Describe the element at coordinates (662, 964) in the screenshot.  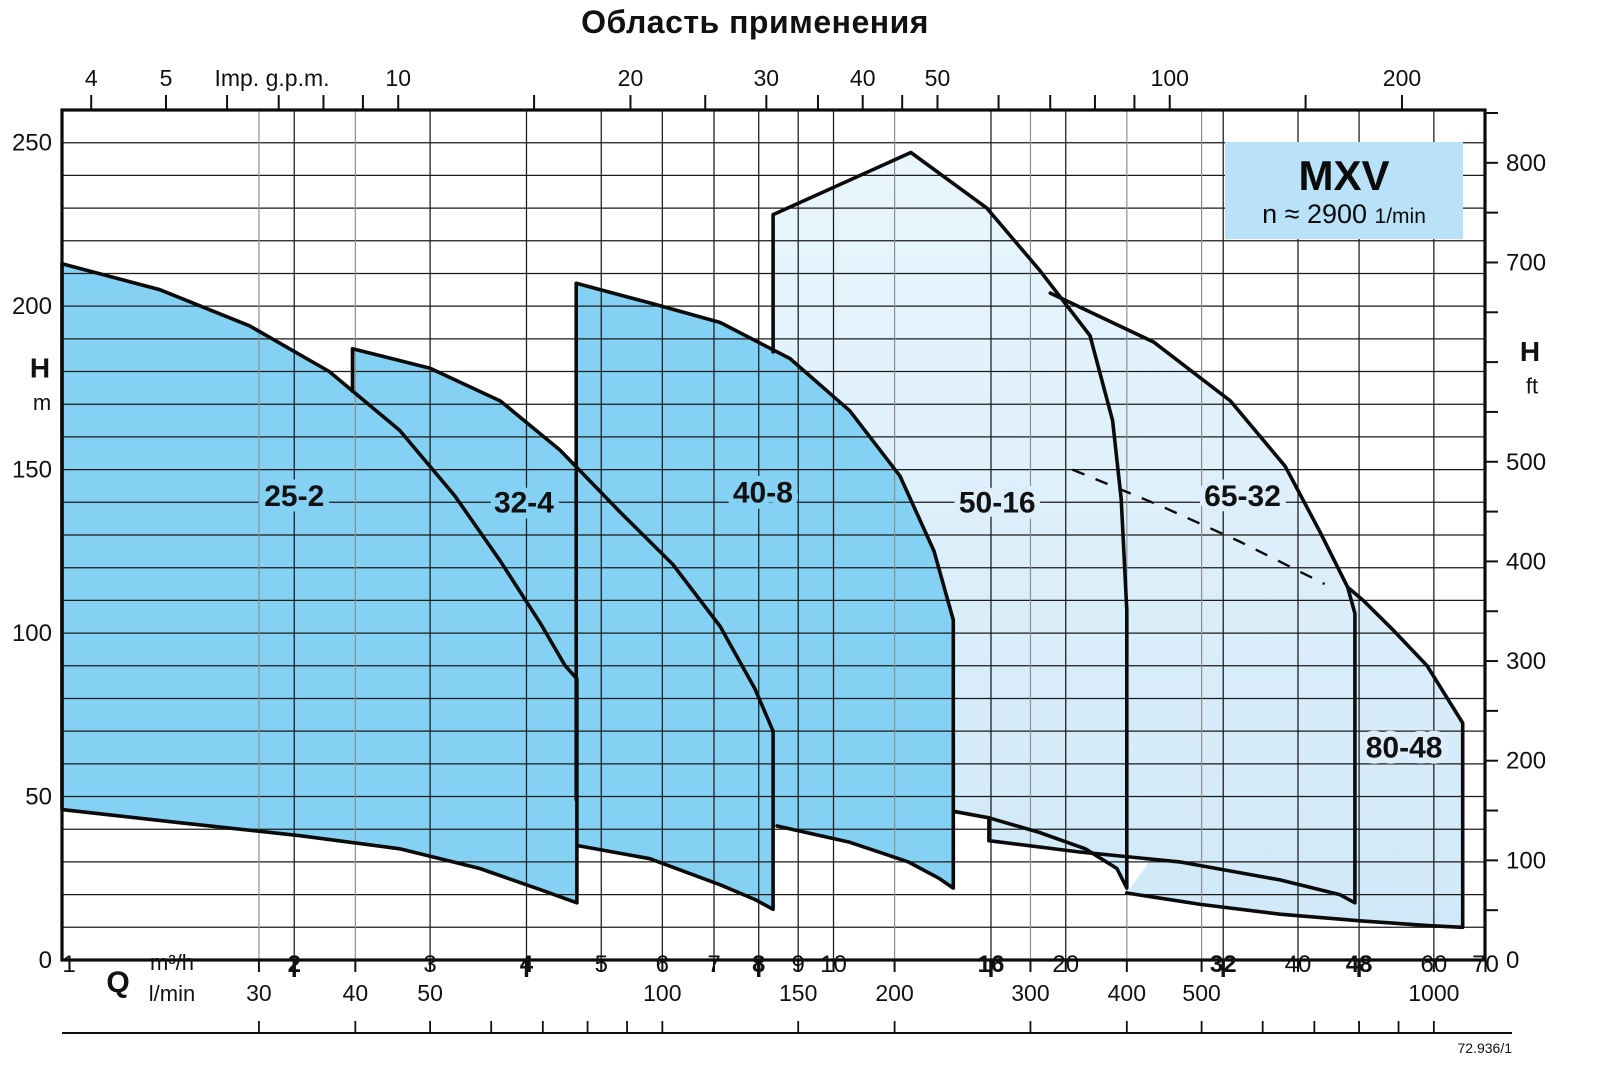
I see `bottom-m3h-label: 6` at that location.